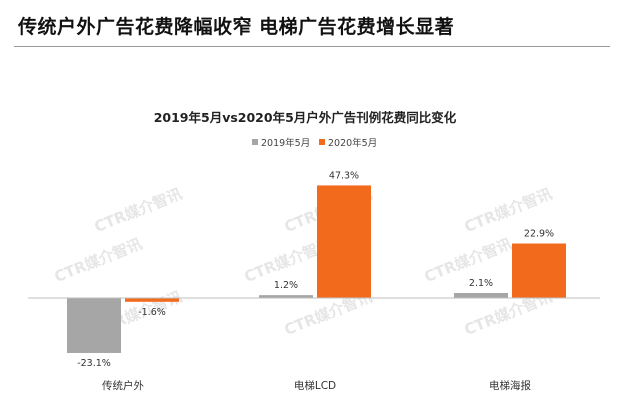 This screenshot has width=619, height=418. I want to click on chart-title: 2019年5月vs2020年5月户外广告刊例花费同比变化, so click(305, 117).